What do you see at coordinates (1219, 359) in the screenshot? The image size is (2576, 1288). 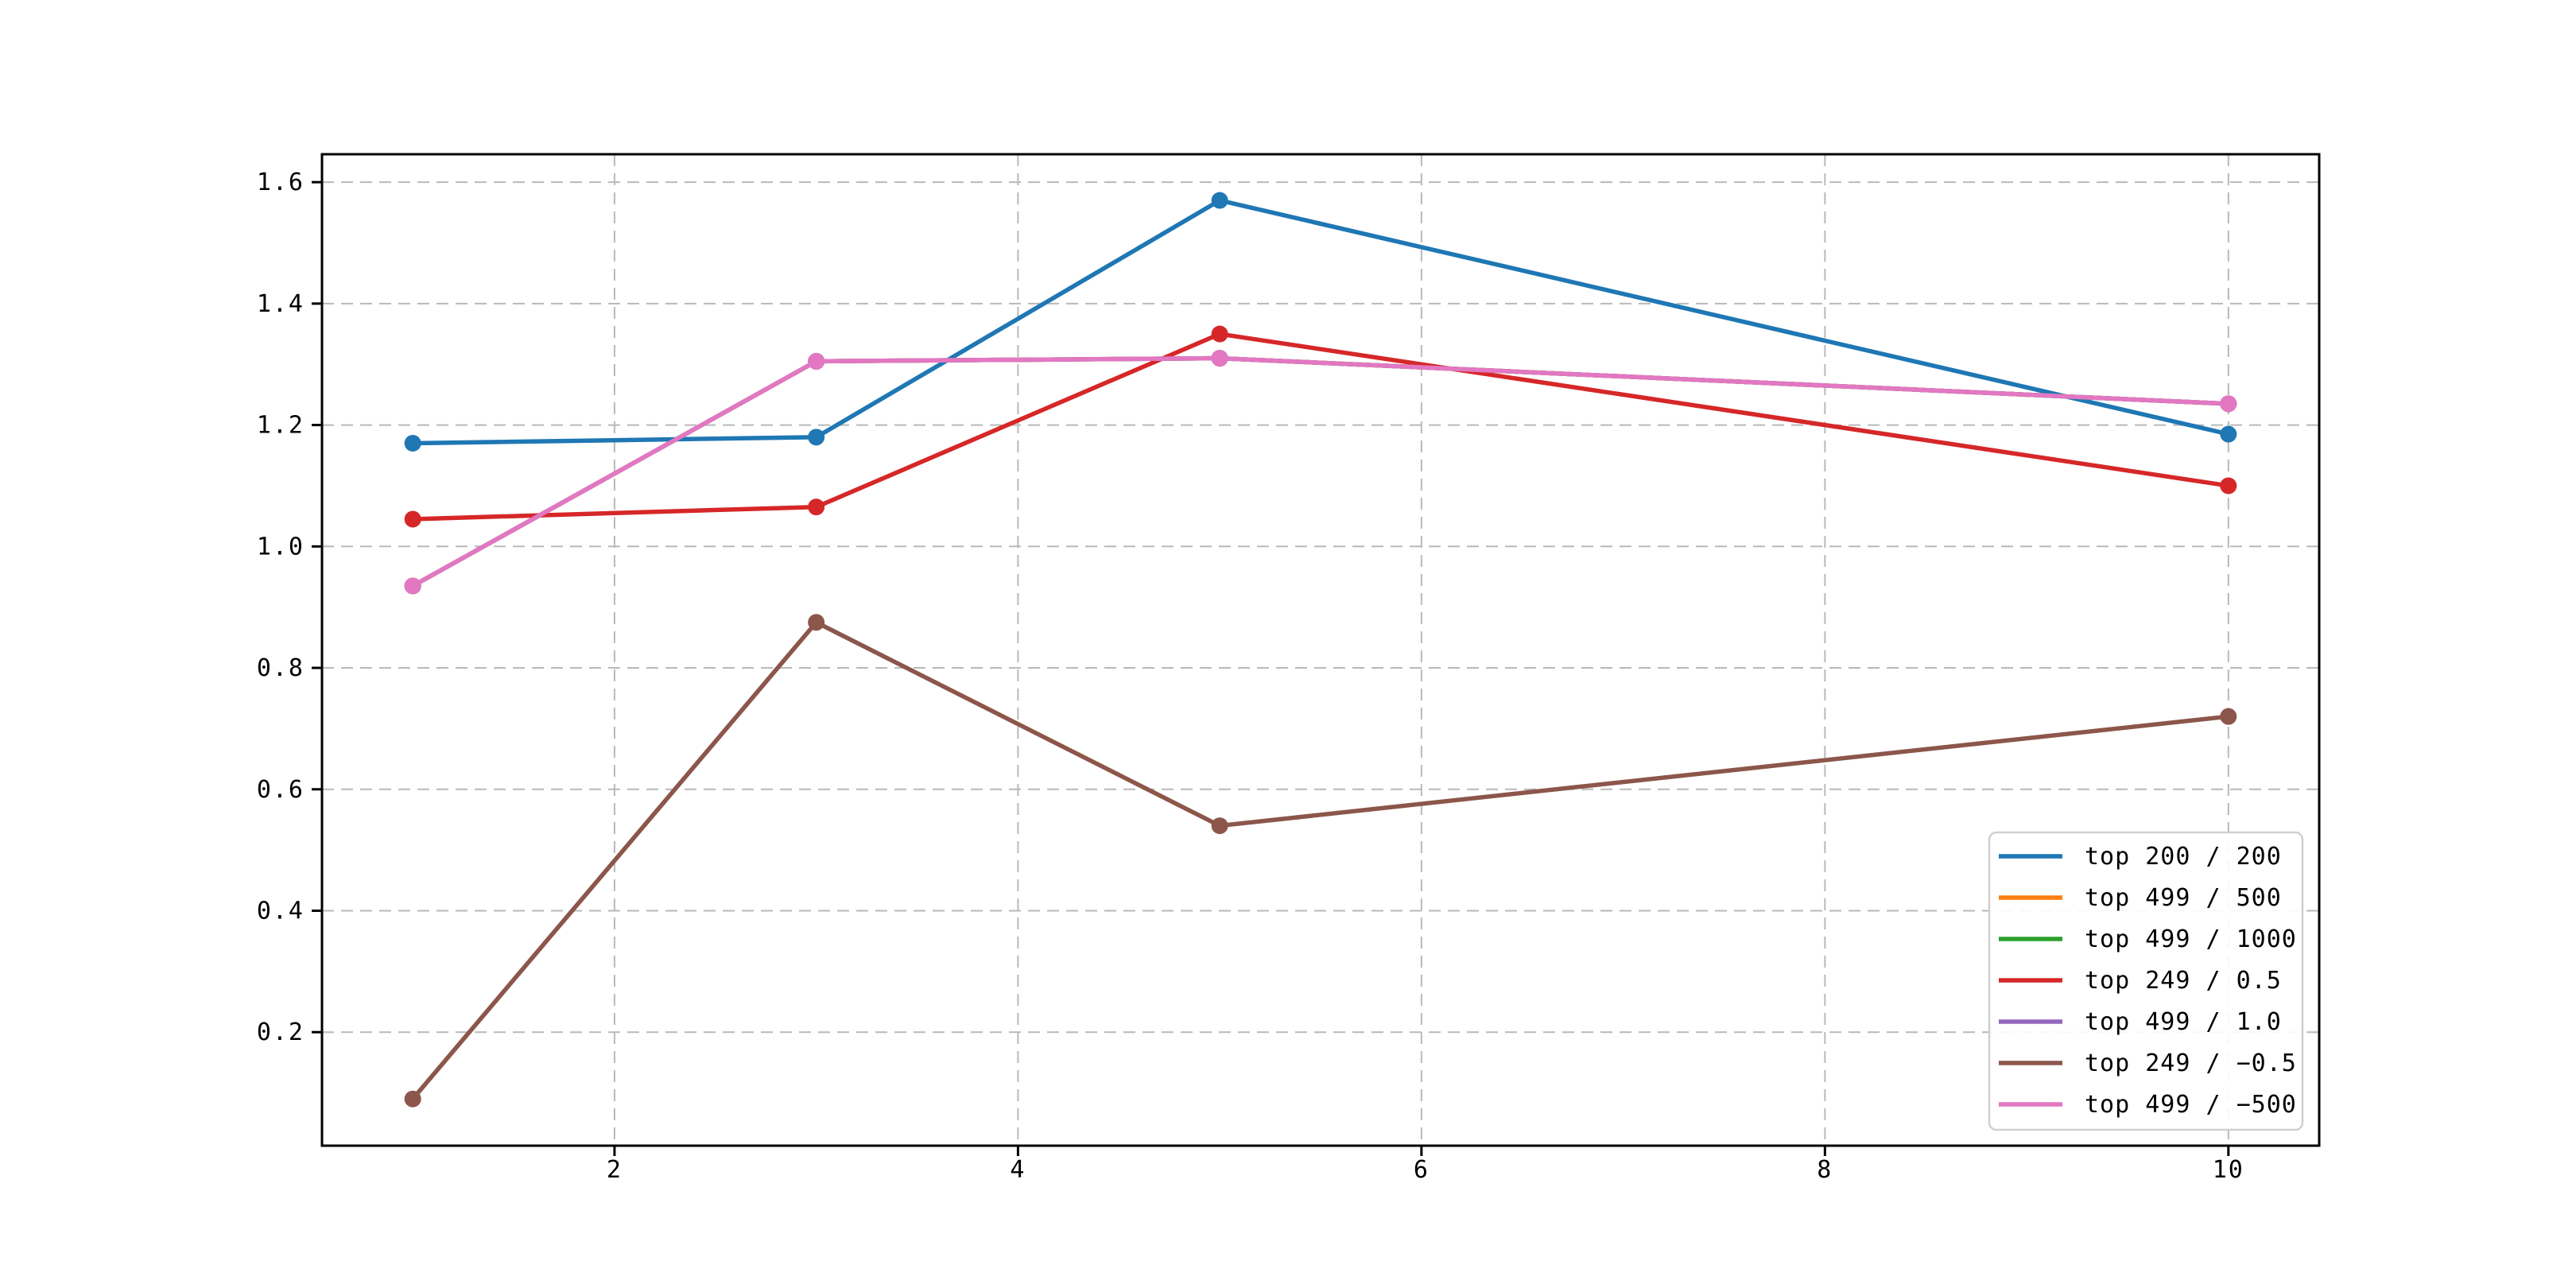 I see `series-marker-top-499-500-x5` at bounding box center [1219, 359].